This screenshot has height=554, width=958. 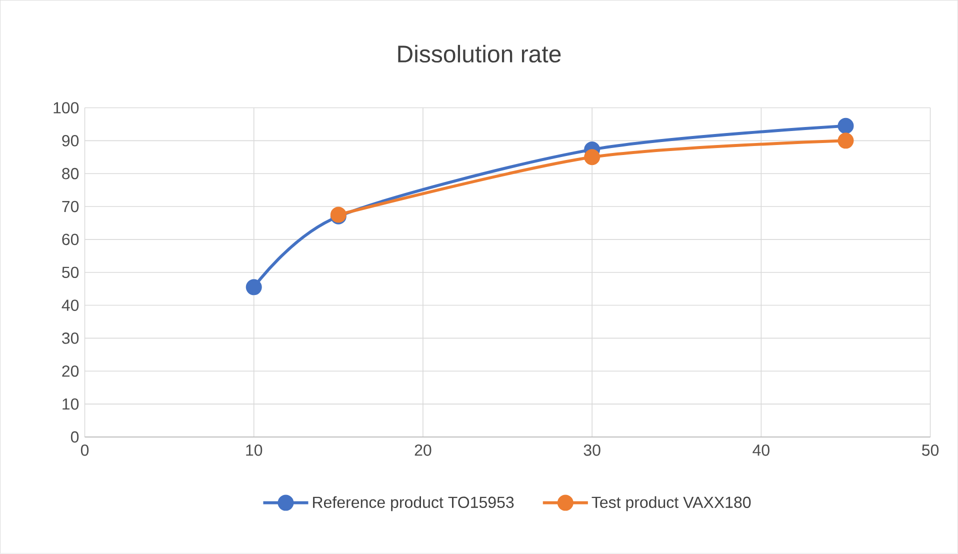 What do you see at coordinates (423, 450) in the screenshot?
I see `x-tick-label: 20` at bounding box center [423, 450].